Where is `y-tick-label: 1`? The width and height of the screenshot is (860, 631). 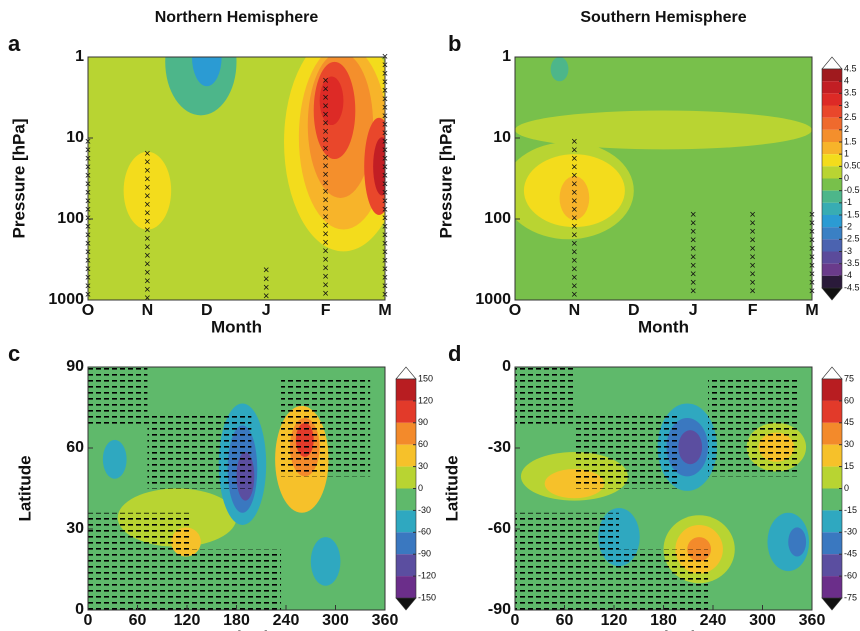 y-tick-label: 1 is located at coordinates (506, 56).